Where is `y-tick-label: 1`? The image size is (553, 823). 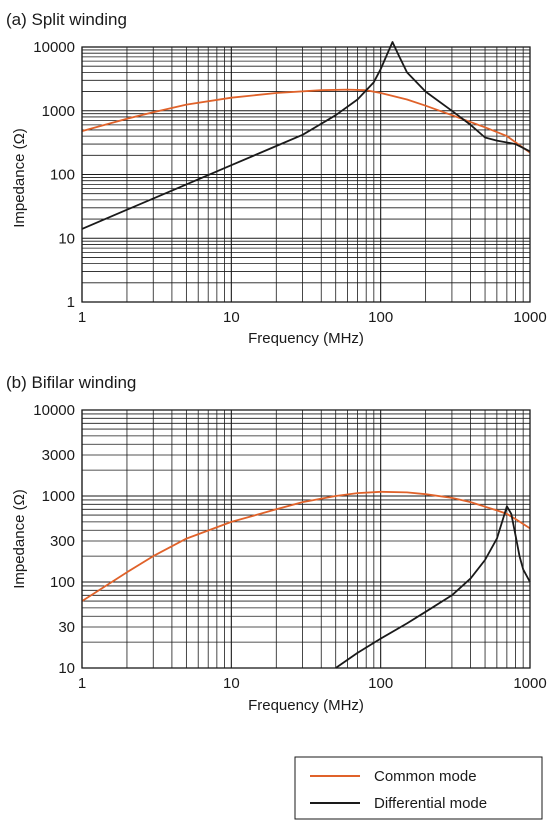
y-tick-label: 1 is located at coordinates (71, 302).